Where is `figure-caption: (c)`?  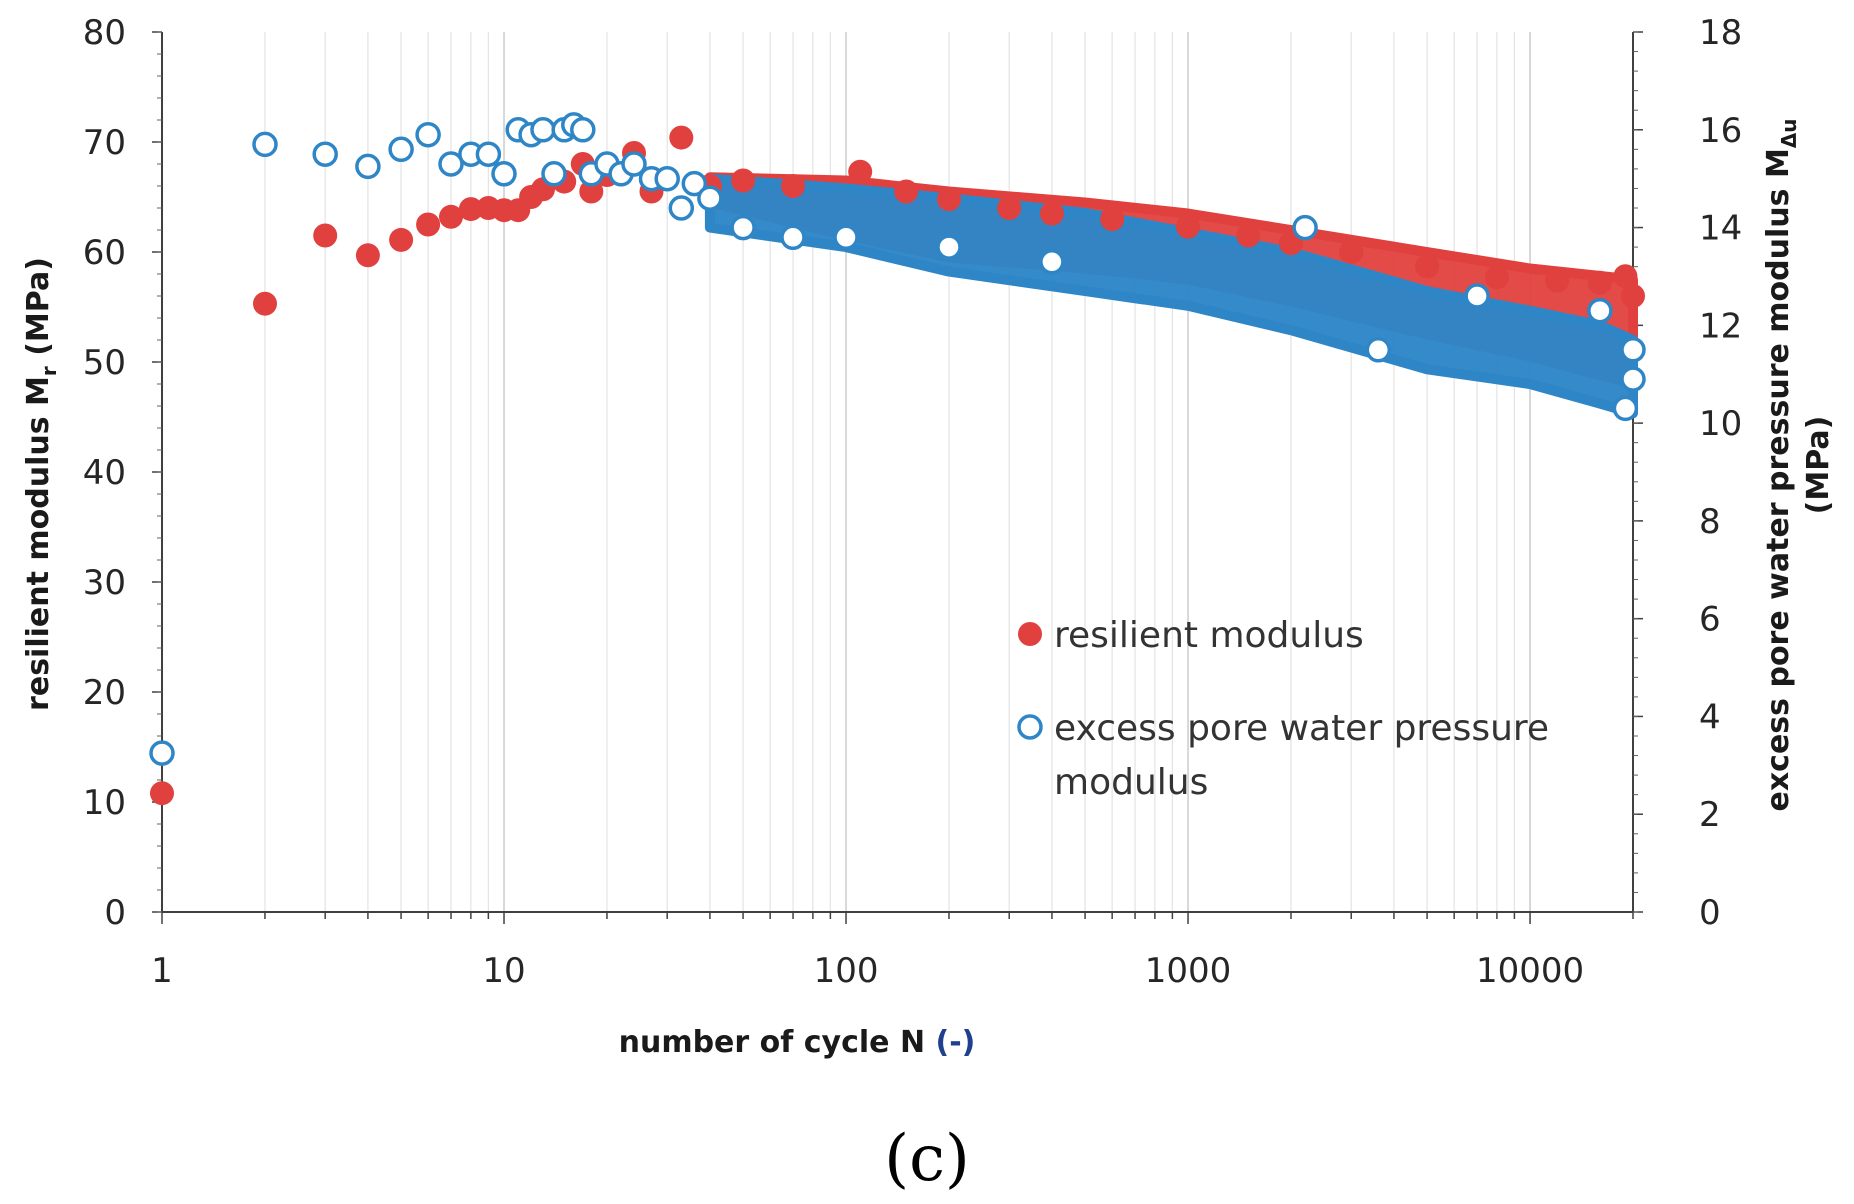 figure-caption: (c) is located at coordinates (927, 1159).